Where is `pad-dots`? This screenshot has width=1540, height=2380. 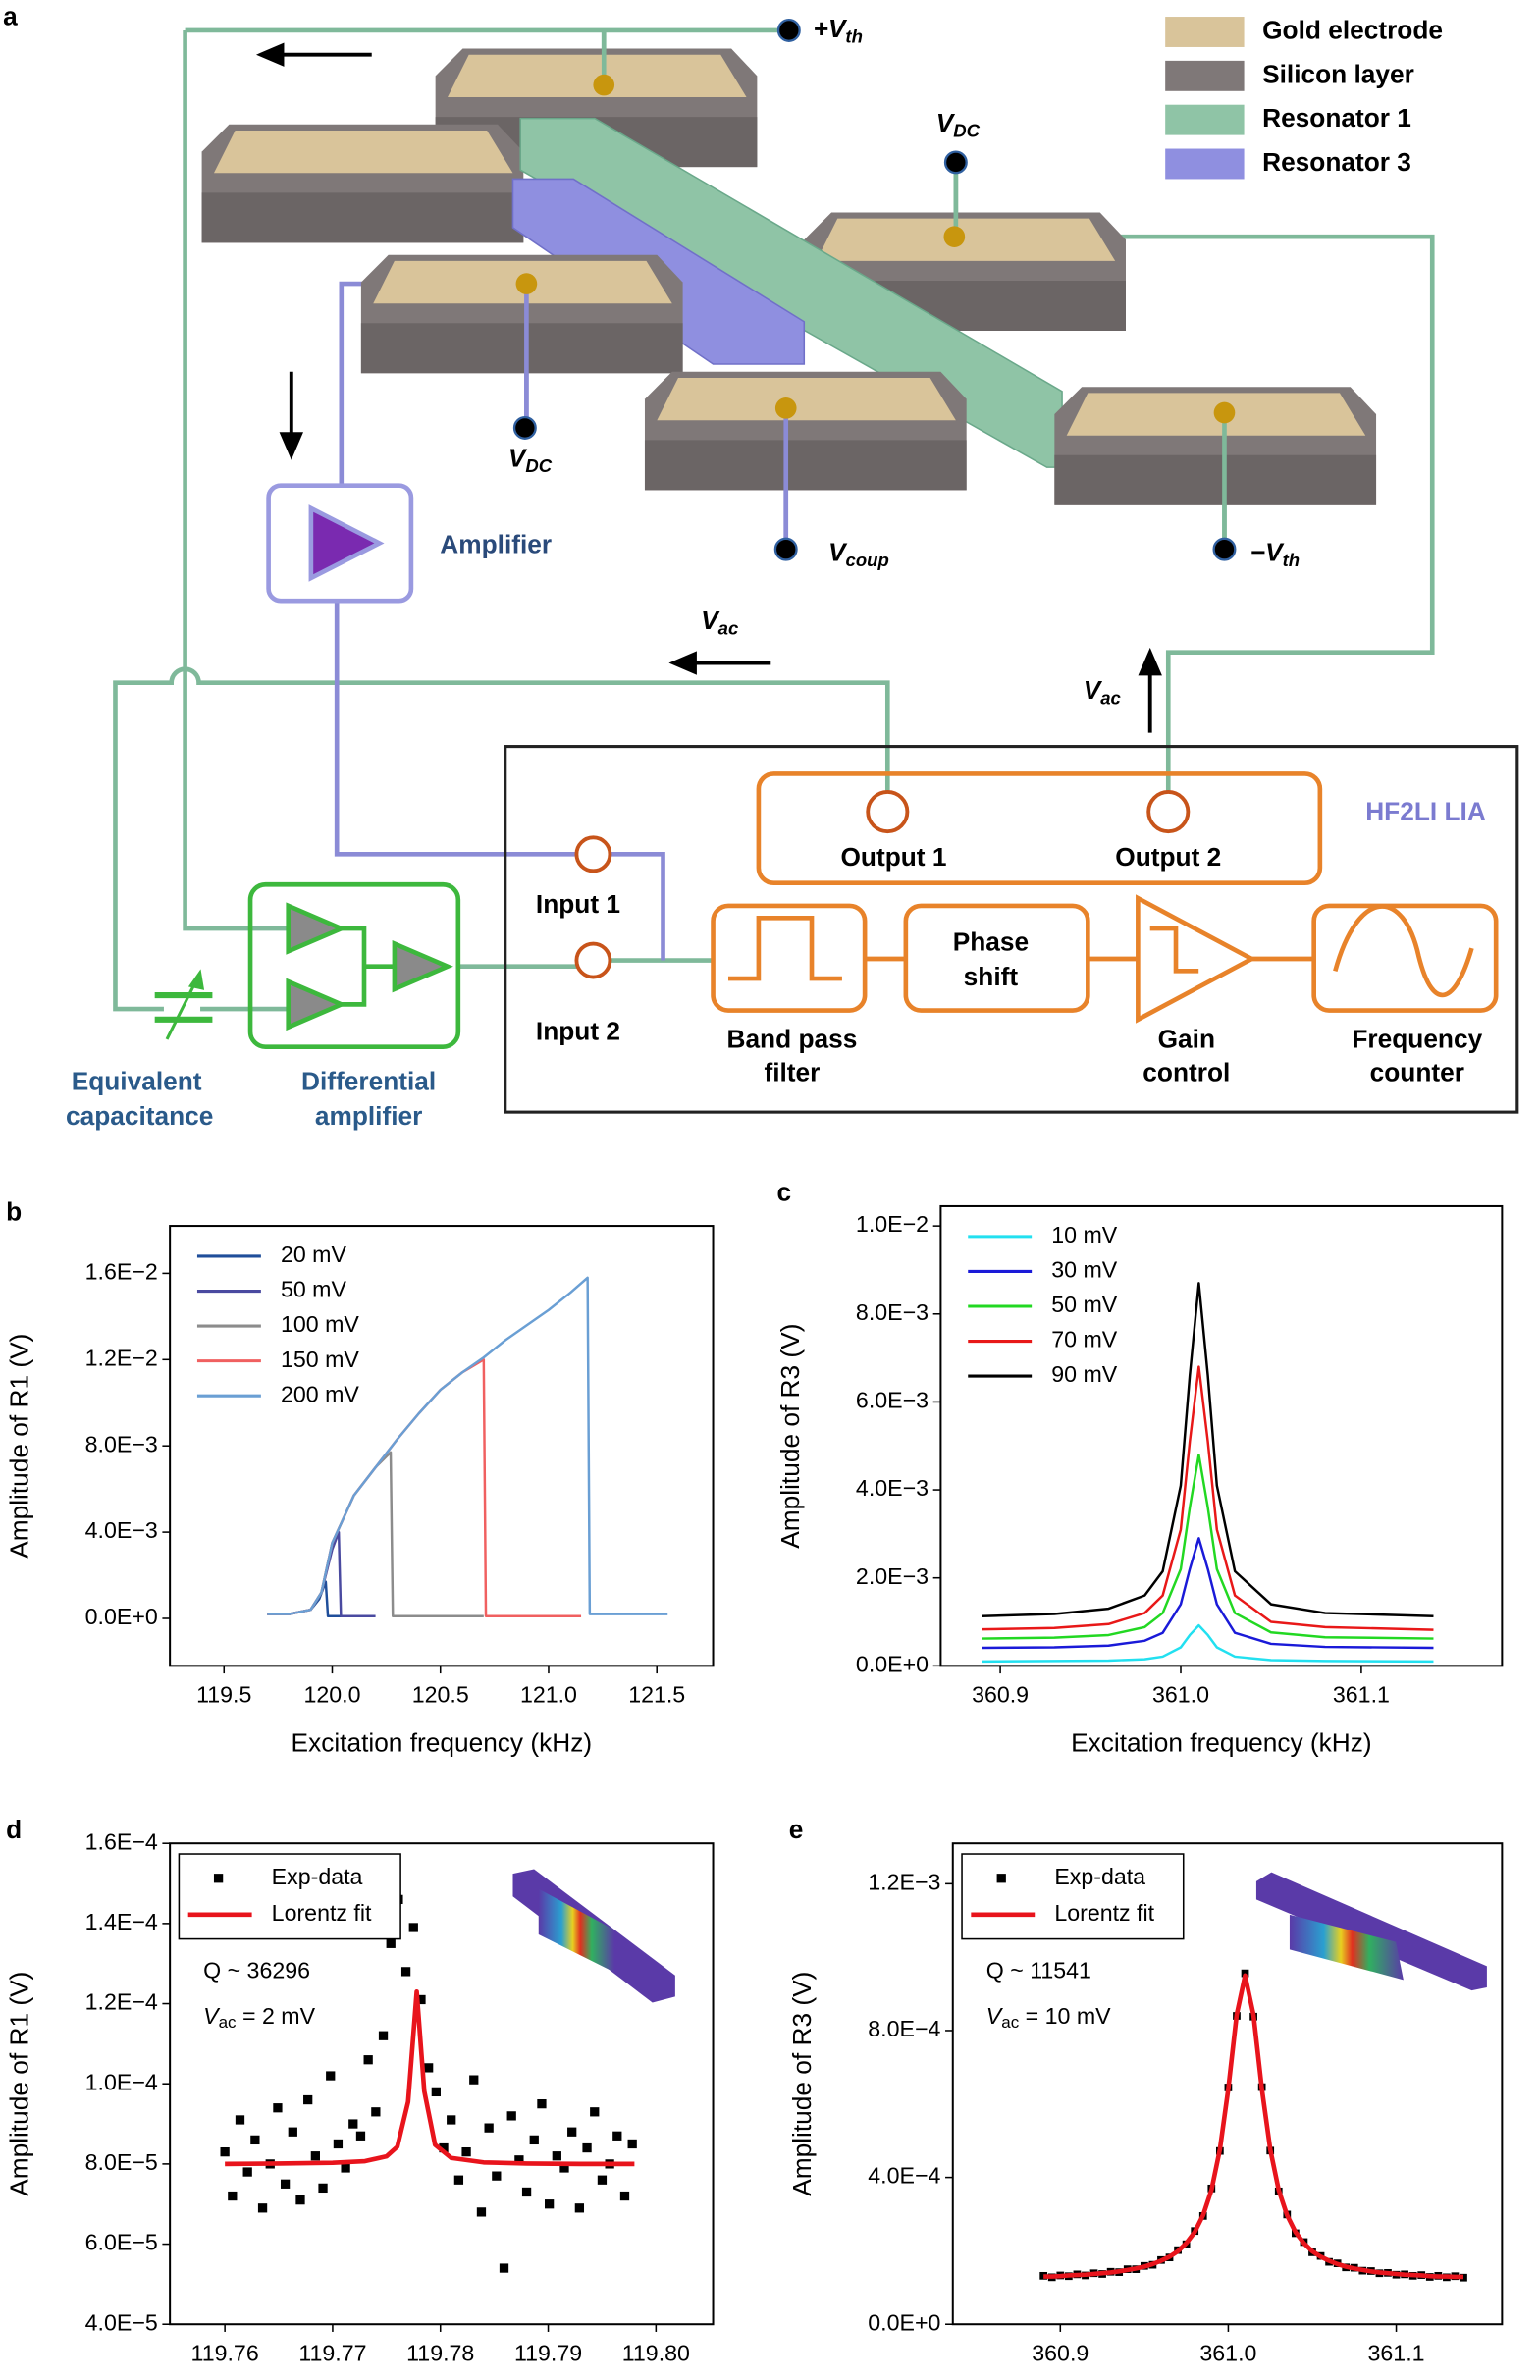 pad-dots is located at coordinates (876, 249).